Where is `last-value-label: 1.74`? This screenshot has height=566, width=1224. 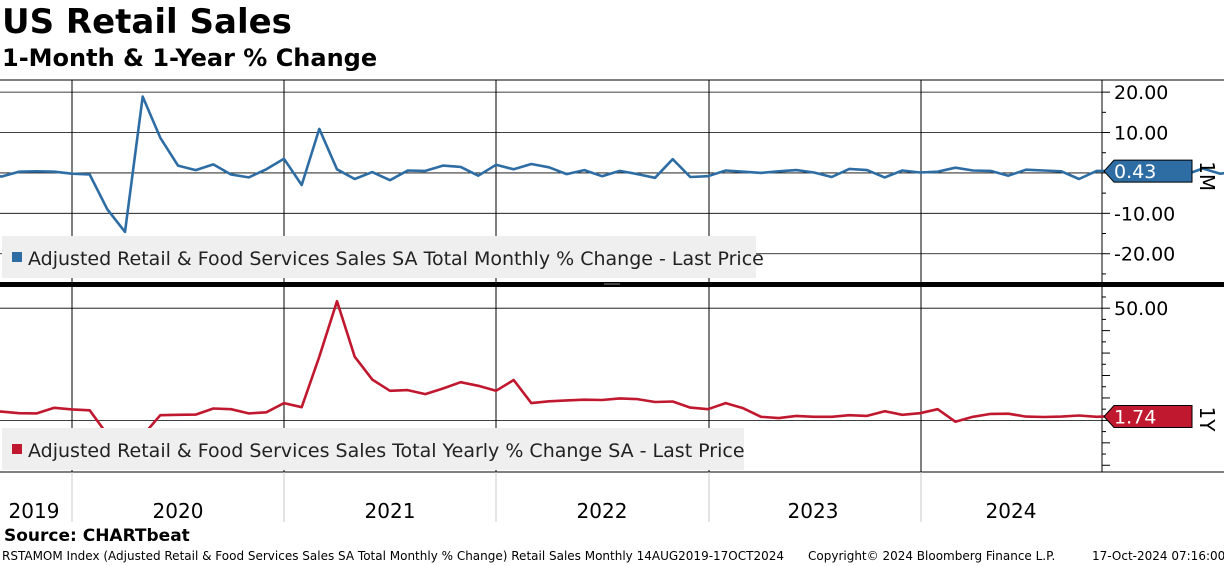
last-value-label: 1.74 is located at coordinates (1135, 417).